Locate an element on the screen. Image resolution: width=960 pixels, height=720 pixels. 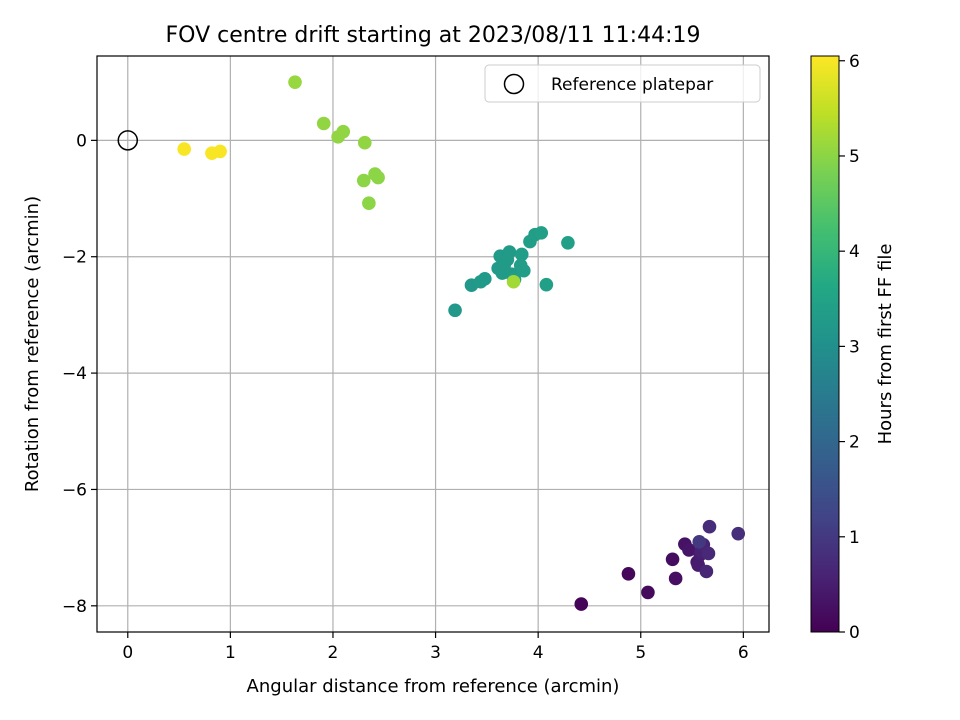
y-tick-label: −4 is located at coordinates (74, 374).